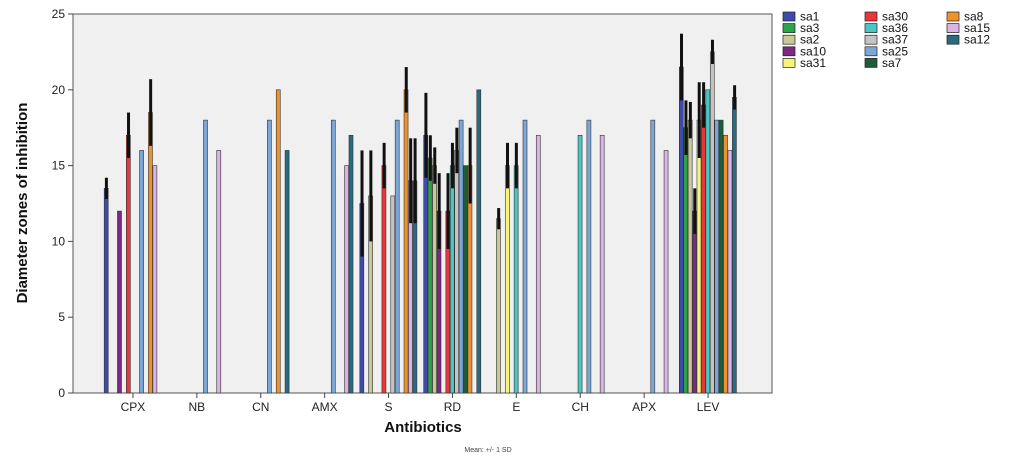  Describe the element at coordinates (197, 407) in the screenshot. I see `x-tick-label: NB` at that location.